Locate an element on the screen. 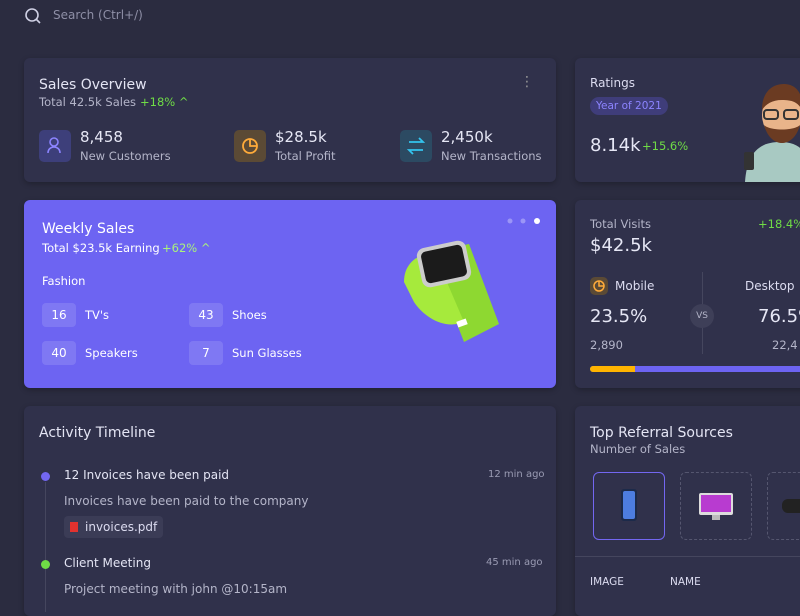  avatar-illustration is located at coordinates (772, 133).